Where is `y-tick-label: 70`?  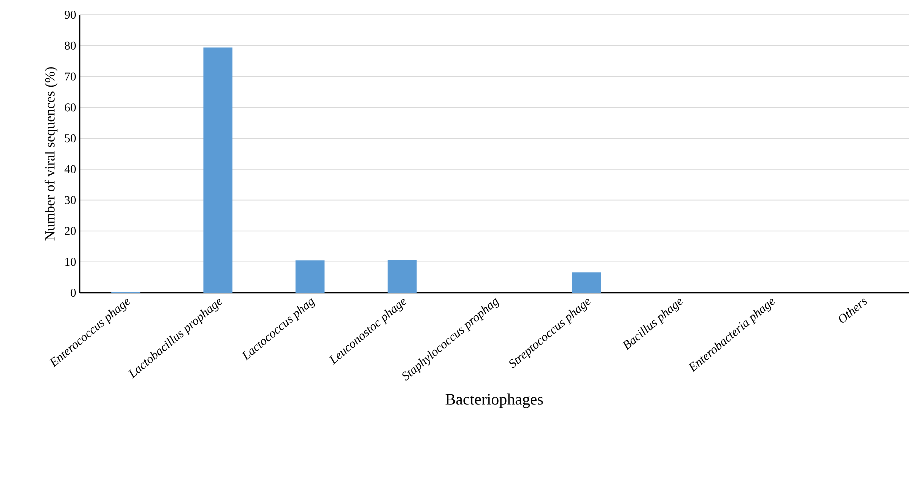 y-tick-label: 70 is located at coordinates (70, 76).